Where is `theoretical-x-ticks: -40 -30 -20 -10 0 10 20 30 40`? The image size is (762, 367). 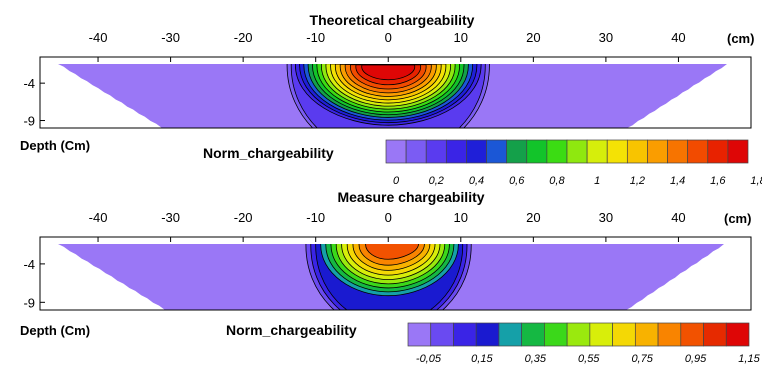 theoretical-x-ticks: -40 -30 -20 -10 0 10 20 30 40 is located at coordinates (387, 46).